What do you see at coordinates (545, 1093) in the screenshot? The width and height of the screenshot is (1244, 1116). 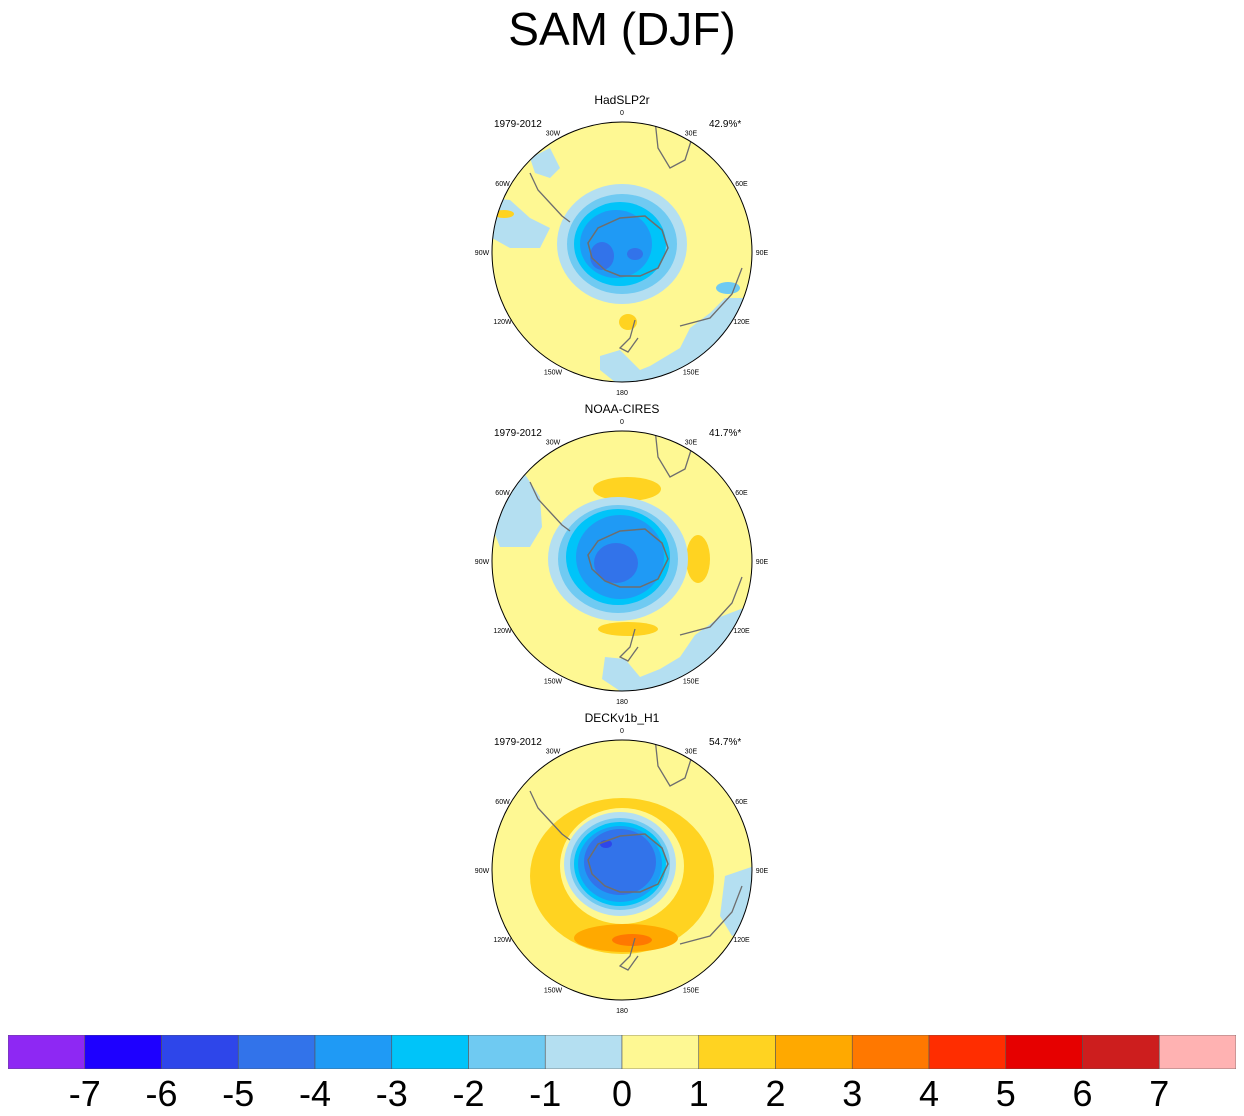 I see `colorbar-label: -1` at bounding box center [545, 1093].